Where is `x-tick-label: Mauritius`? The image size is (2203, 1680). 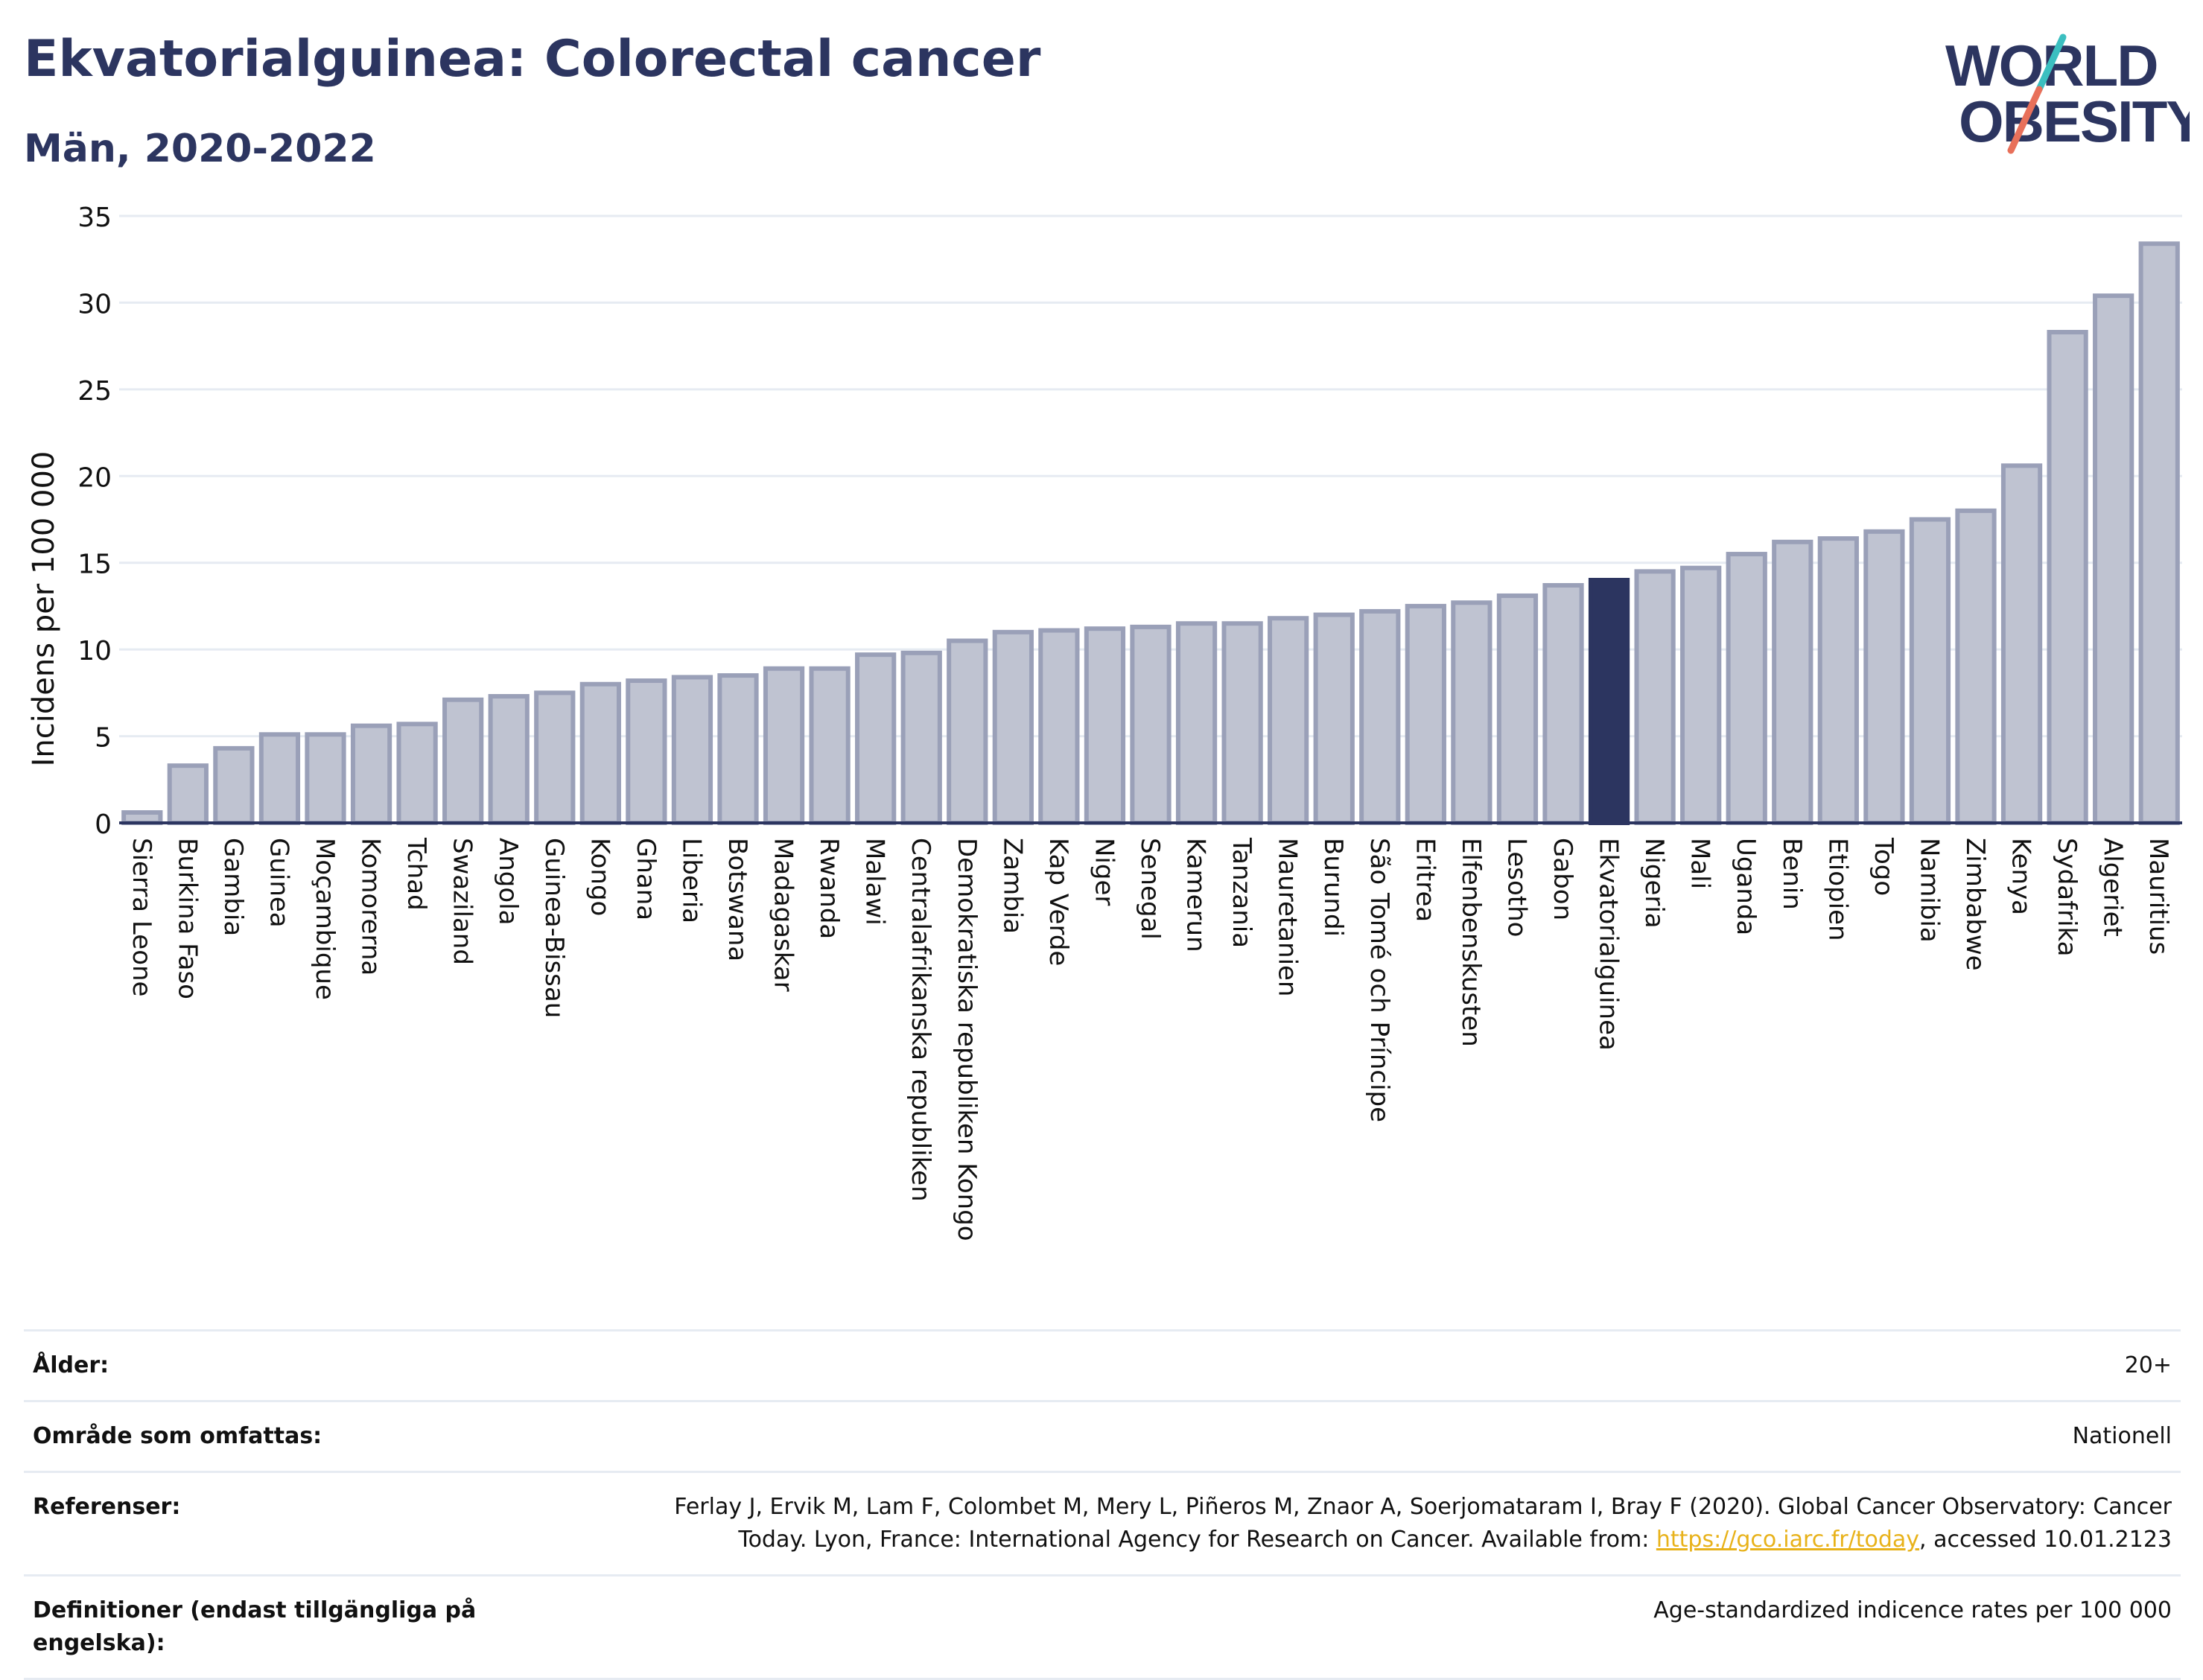
x-tick-label: Mauritius is located at coordinates (2158, 896).